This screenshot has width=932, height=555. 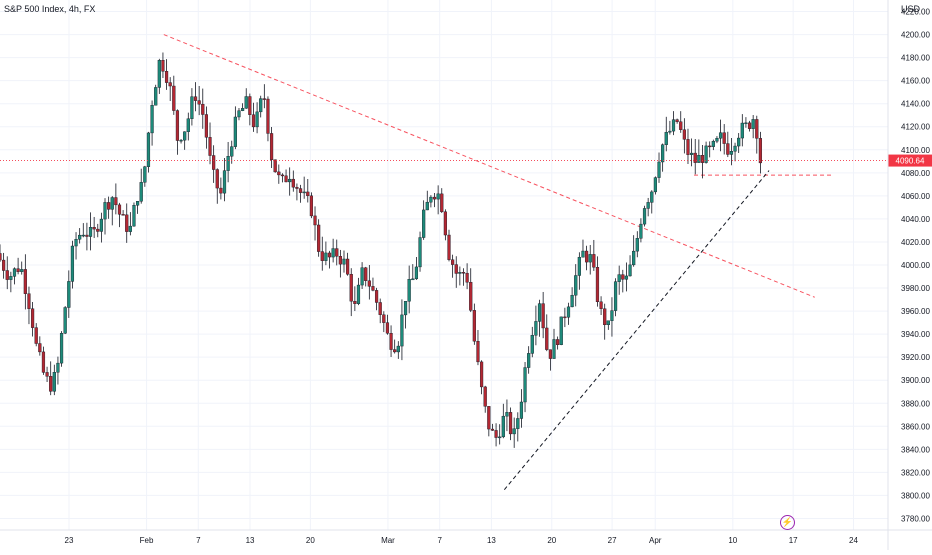 I want to click on time-axis: 623Feb71320Mar7132027Apr101724, so click(x=466, y=537).